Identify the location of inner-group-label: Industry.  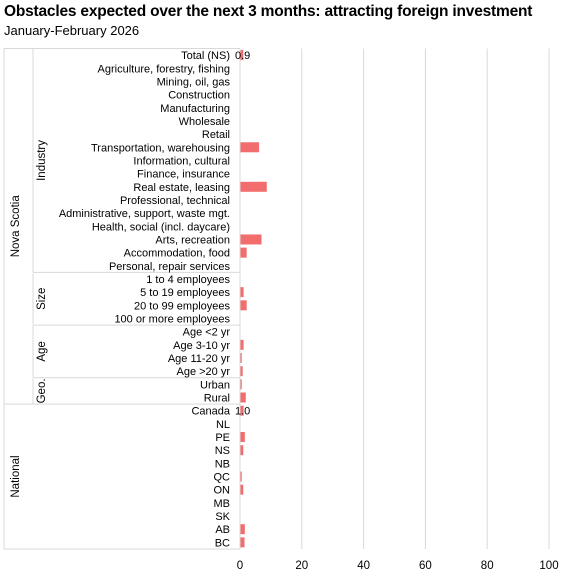
(42, 160).